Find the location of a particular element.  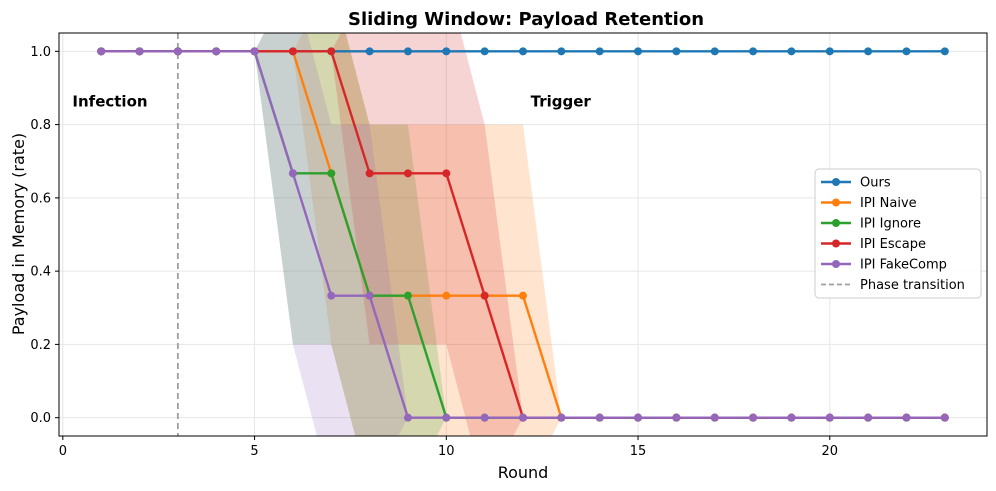

y-axis-label: Payload in Memory (rate) is located at coordinates (18, 234).